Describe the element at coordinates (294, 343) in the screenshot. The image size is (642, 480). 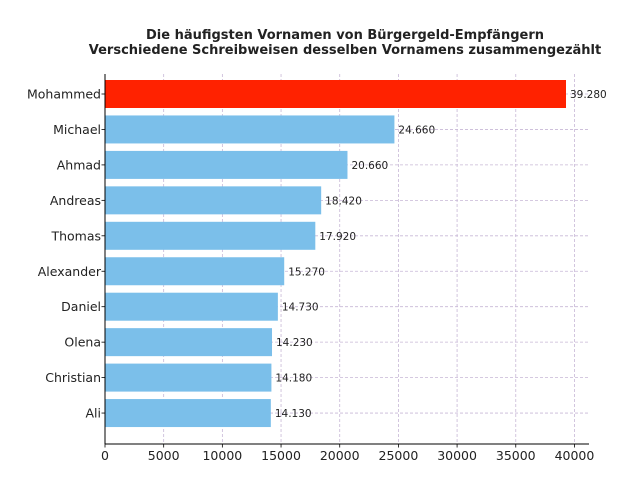
I see `data-label: 14.230` at that location.